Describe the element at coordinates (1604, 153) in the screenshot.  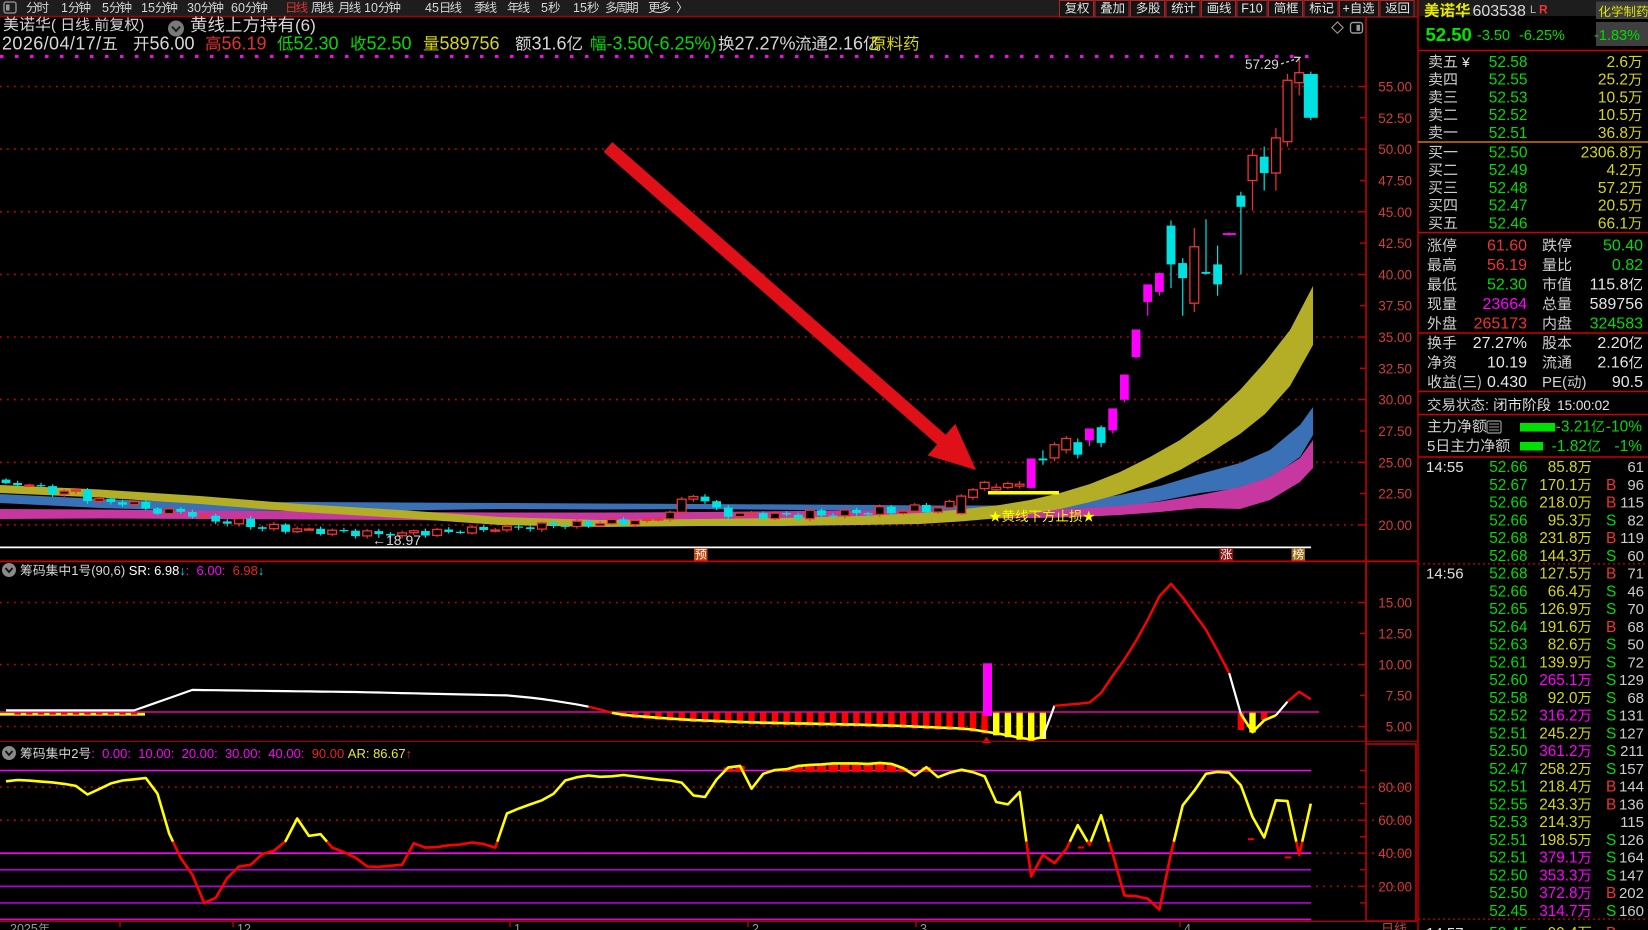
I see `svg-text: 2306.8` at that location.